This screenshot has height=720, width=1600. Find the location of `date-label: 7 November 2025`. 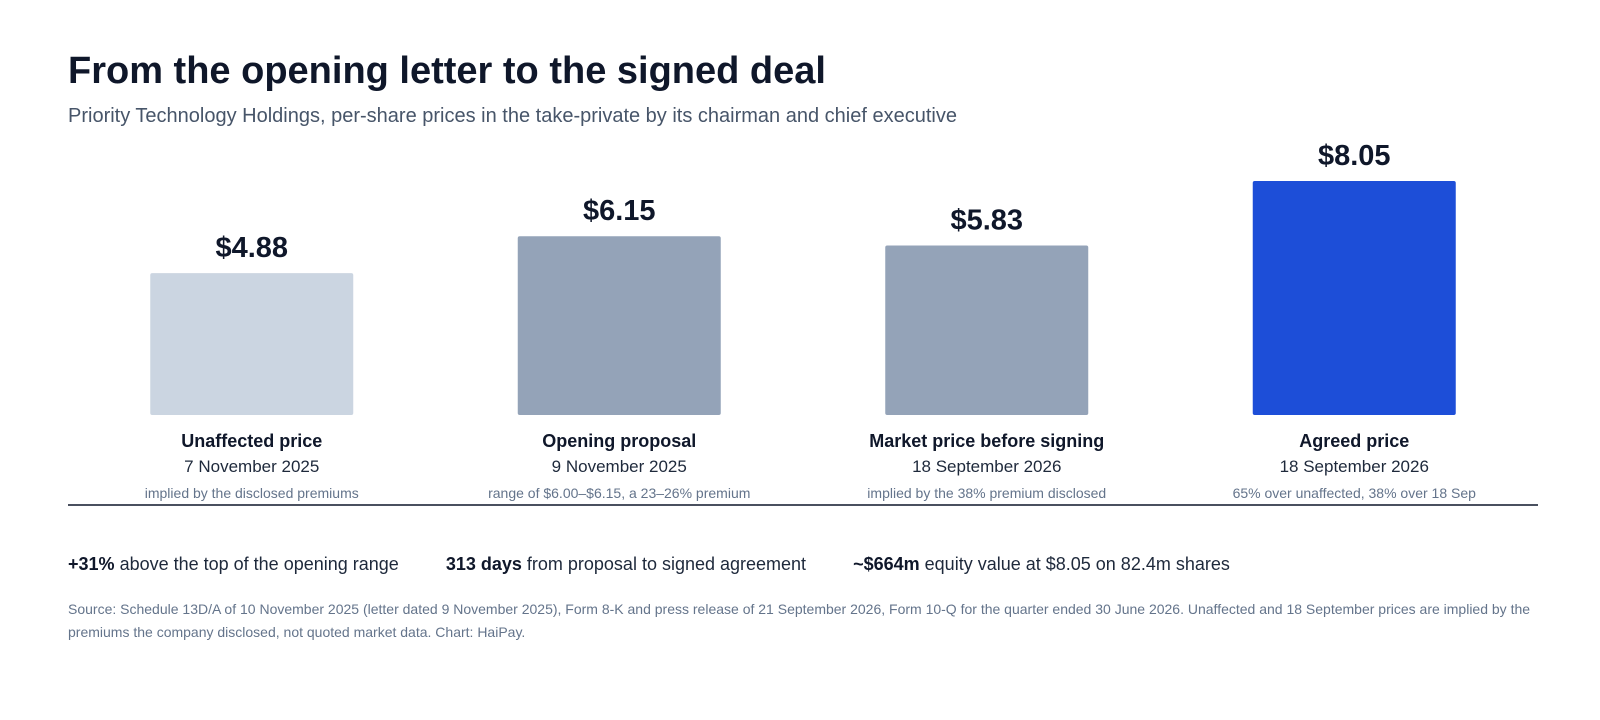

date-label: 7 November 2025 is located at coordinates (251, 466).